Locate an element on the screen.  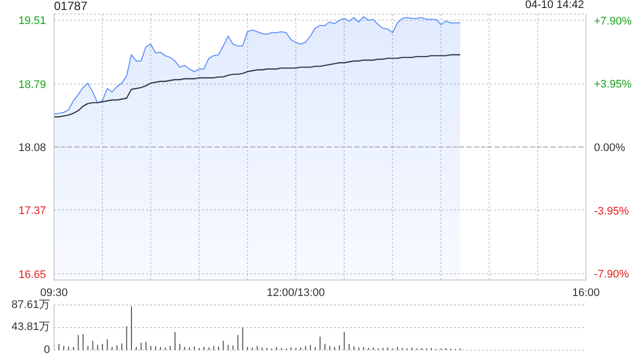
y2-tick-label: 0.00% is located at coordinates (610, 148).